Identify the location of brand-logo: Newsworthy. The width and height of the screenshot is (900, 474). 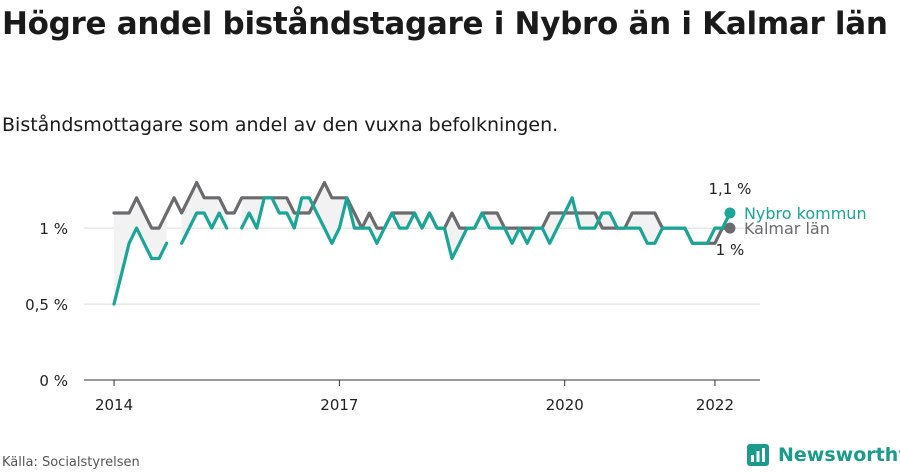
(823, 455).